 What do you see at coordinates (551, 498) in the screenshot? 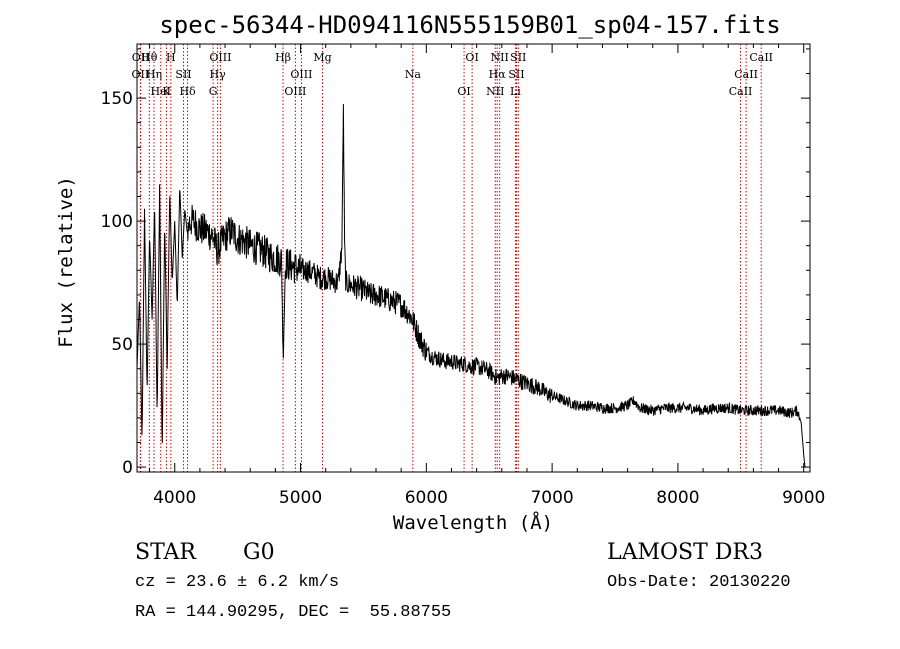
I see `x-tick-label: 7000` at bounding box center [551, 498].